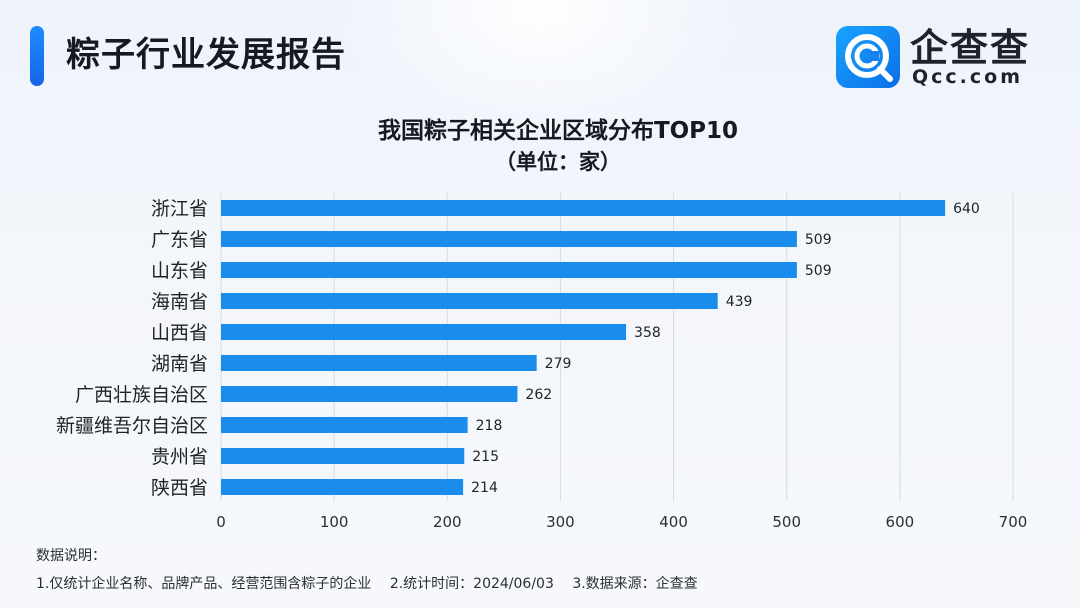 This screenshot has width=1080, height=608. What do you see at coordinates (141, 395) in the screenshot?
I see `category-label: 广西壮族自治区` at bounding box center [141, 395].